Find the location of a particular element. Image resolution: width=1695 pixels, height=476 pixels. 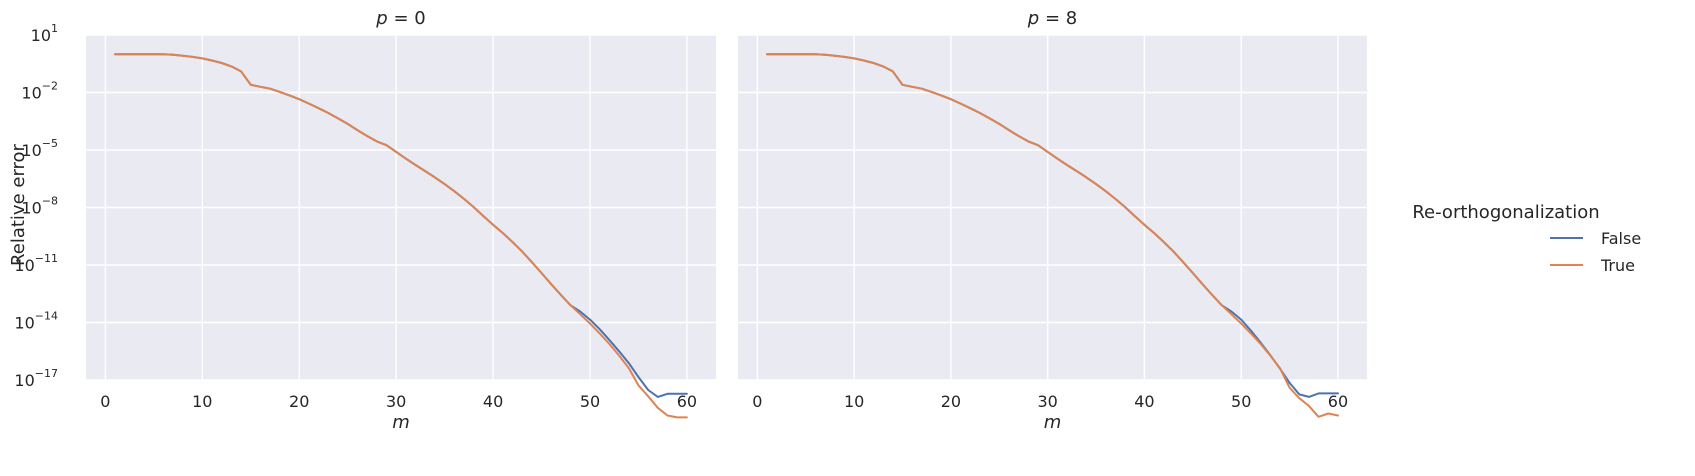

y-axis-label: Relative error is located at coordinates (18, 204).